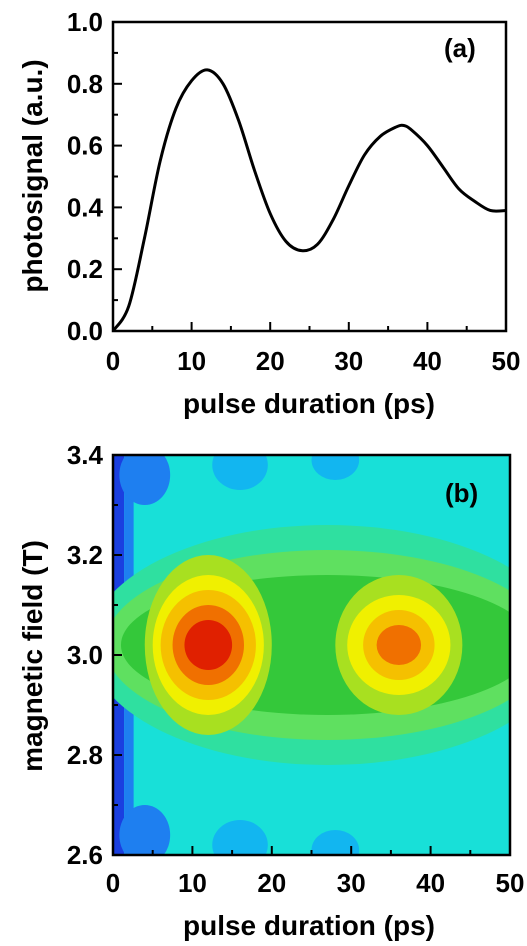 The image size is (527, 946). I want to click on y-tick-label: 3.4, so click(85, 455).